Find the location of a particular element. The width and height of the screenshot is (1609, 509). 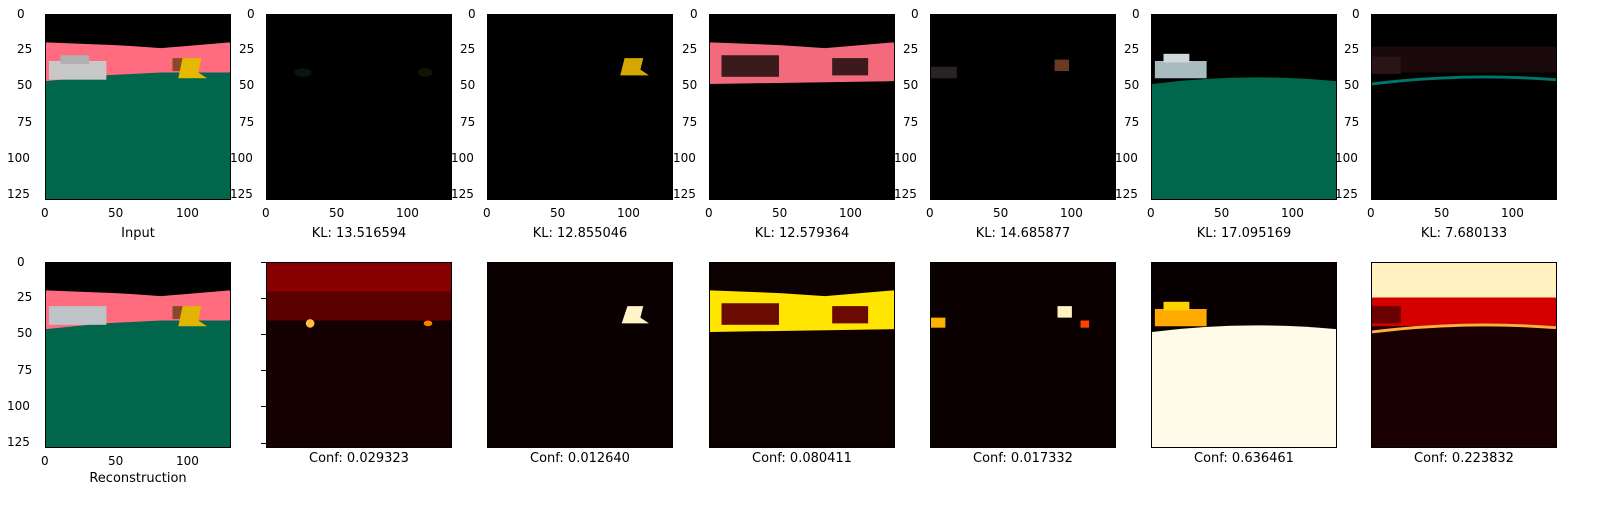

conf-caption: Conf: 0.080411 is located at coordinates (802, 458).